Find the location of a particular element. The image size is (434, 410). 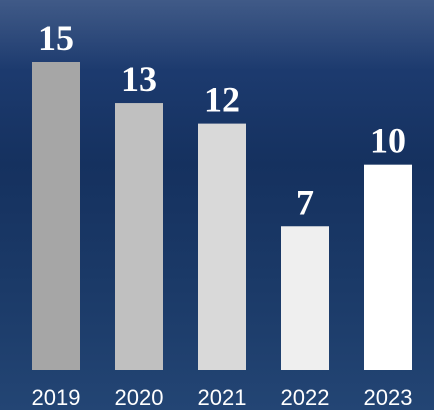

x-tick-label: 2023 is located at coordinates (388, 397).